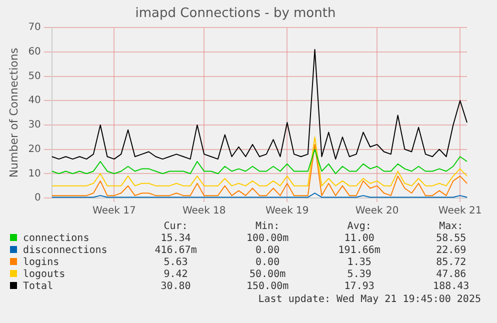  Describe the element at coordinates (359, 226) in the screenshot. I see `text: Avg:` at that location.